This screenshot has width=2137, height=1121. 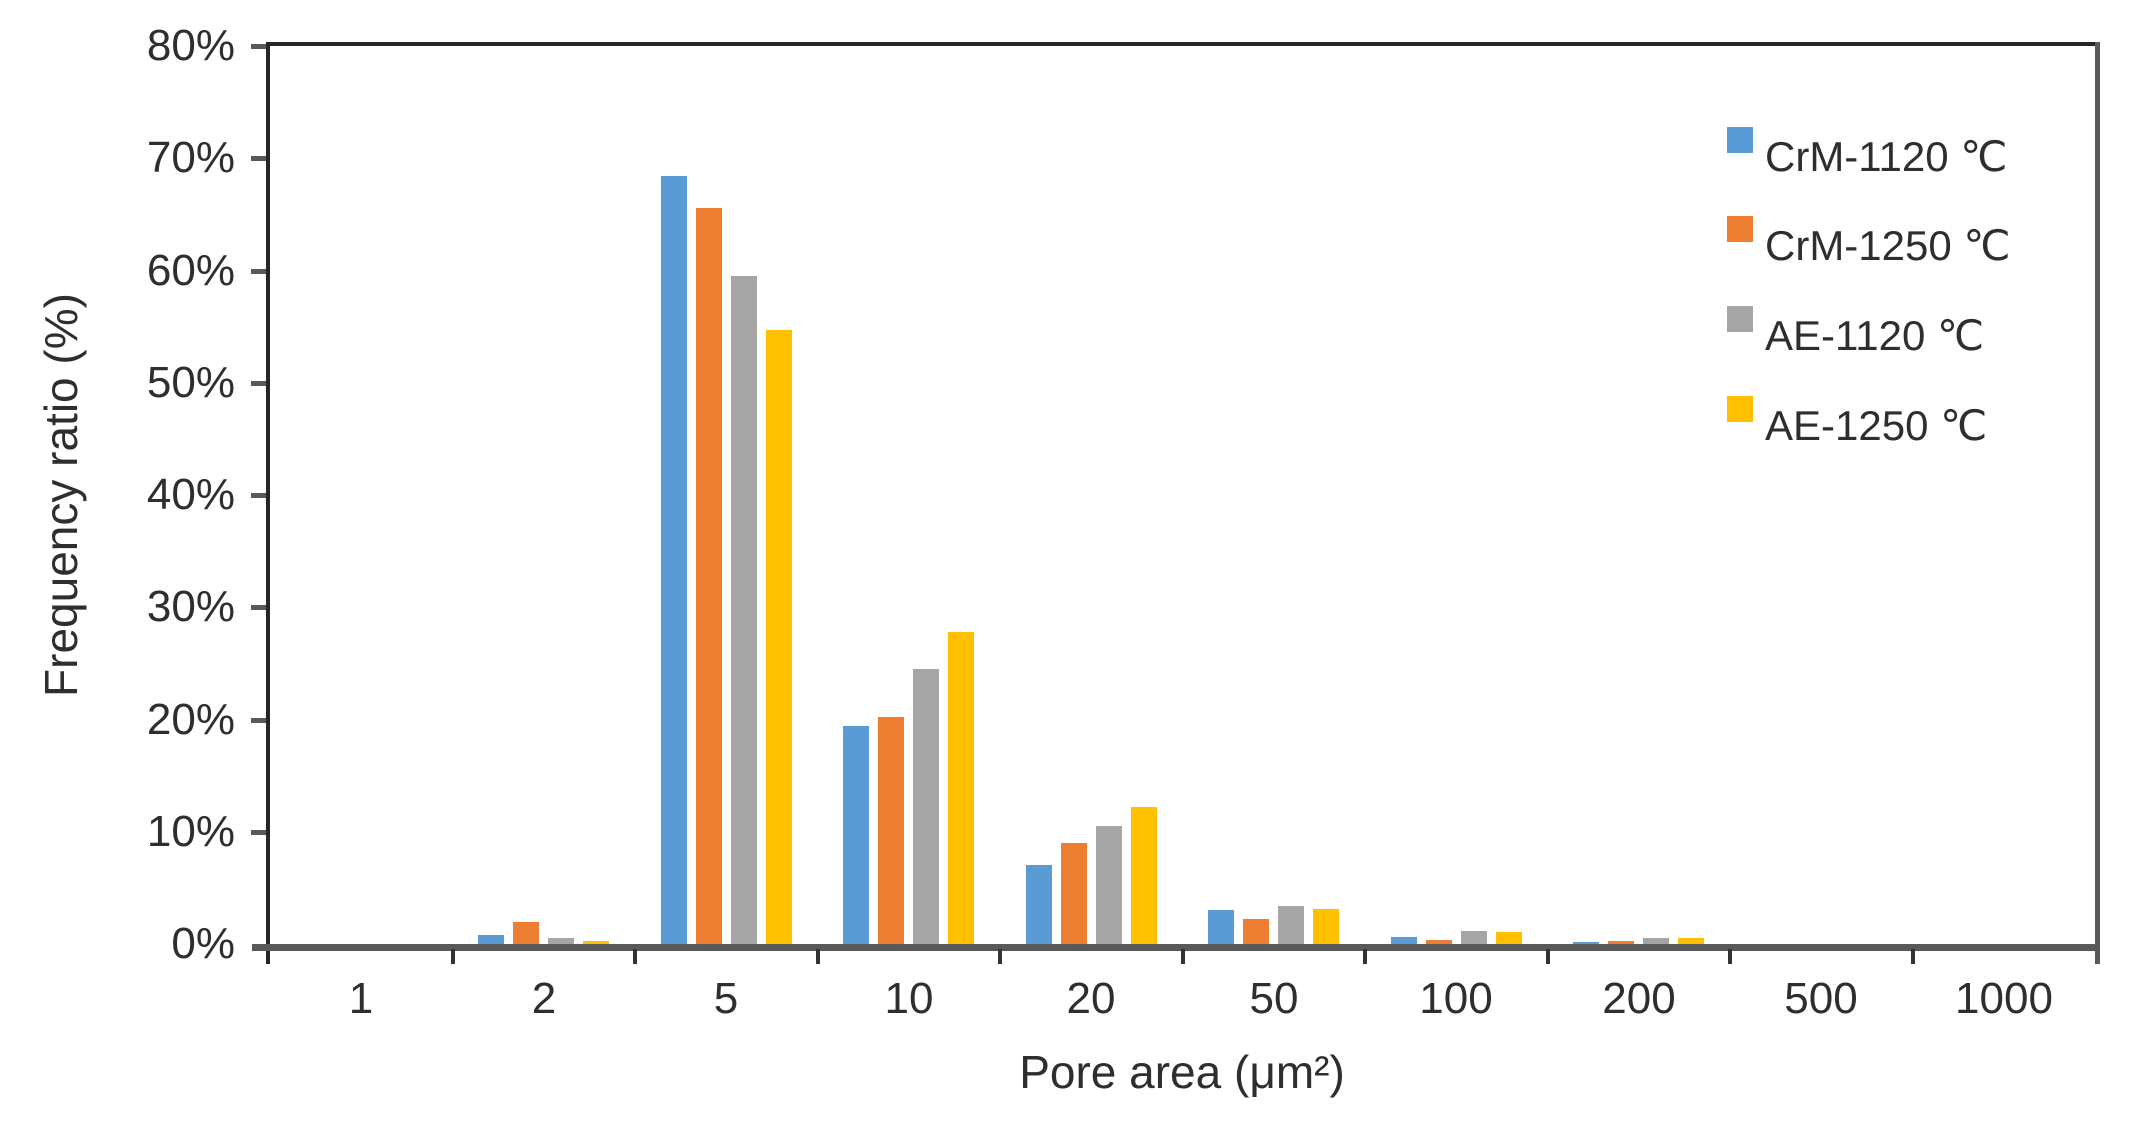 I want to click on x-tick-label: 10, so click(x=909, y=998).